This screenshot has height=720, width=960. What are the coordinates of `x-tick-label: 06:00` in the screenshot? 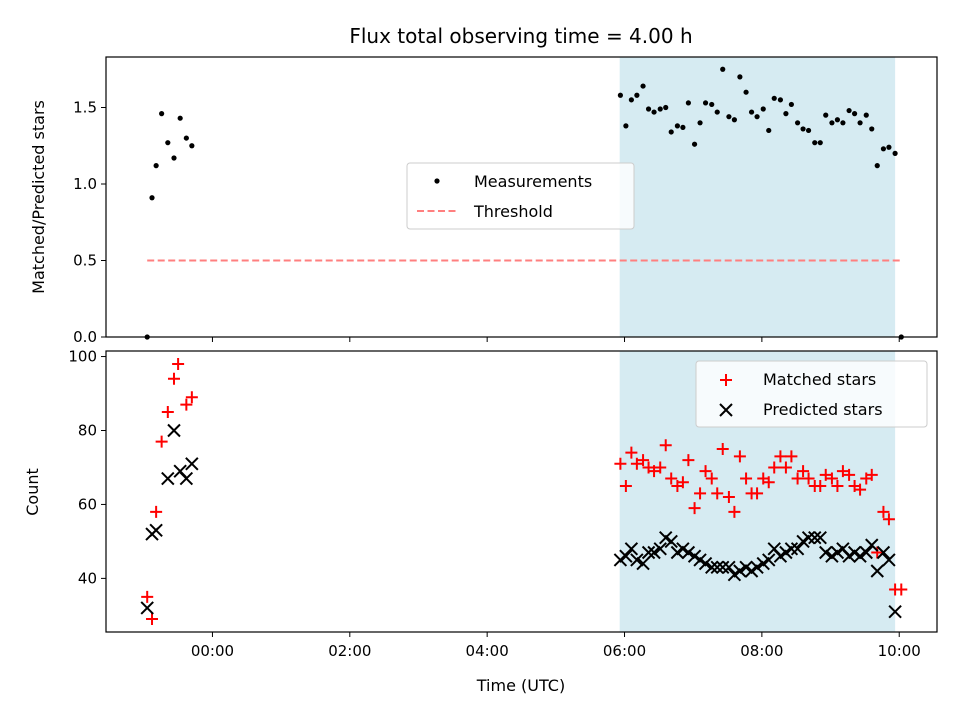 It's located at (624, 651).